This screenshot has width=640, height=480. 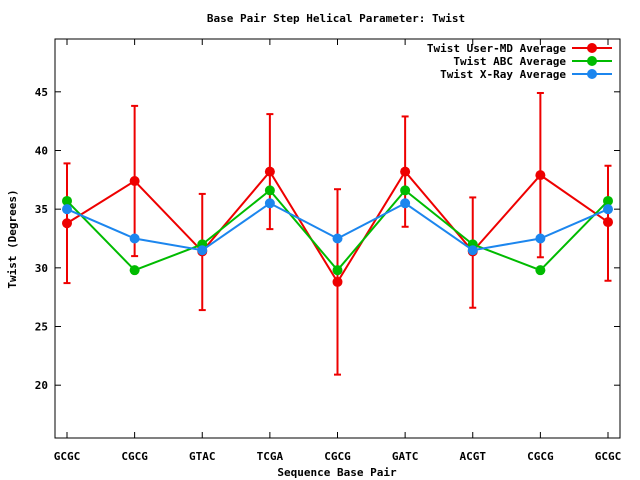 I want to click on chart-title: Base Pair Step Helical Parameter: Twist, so click(x=336, y=18).